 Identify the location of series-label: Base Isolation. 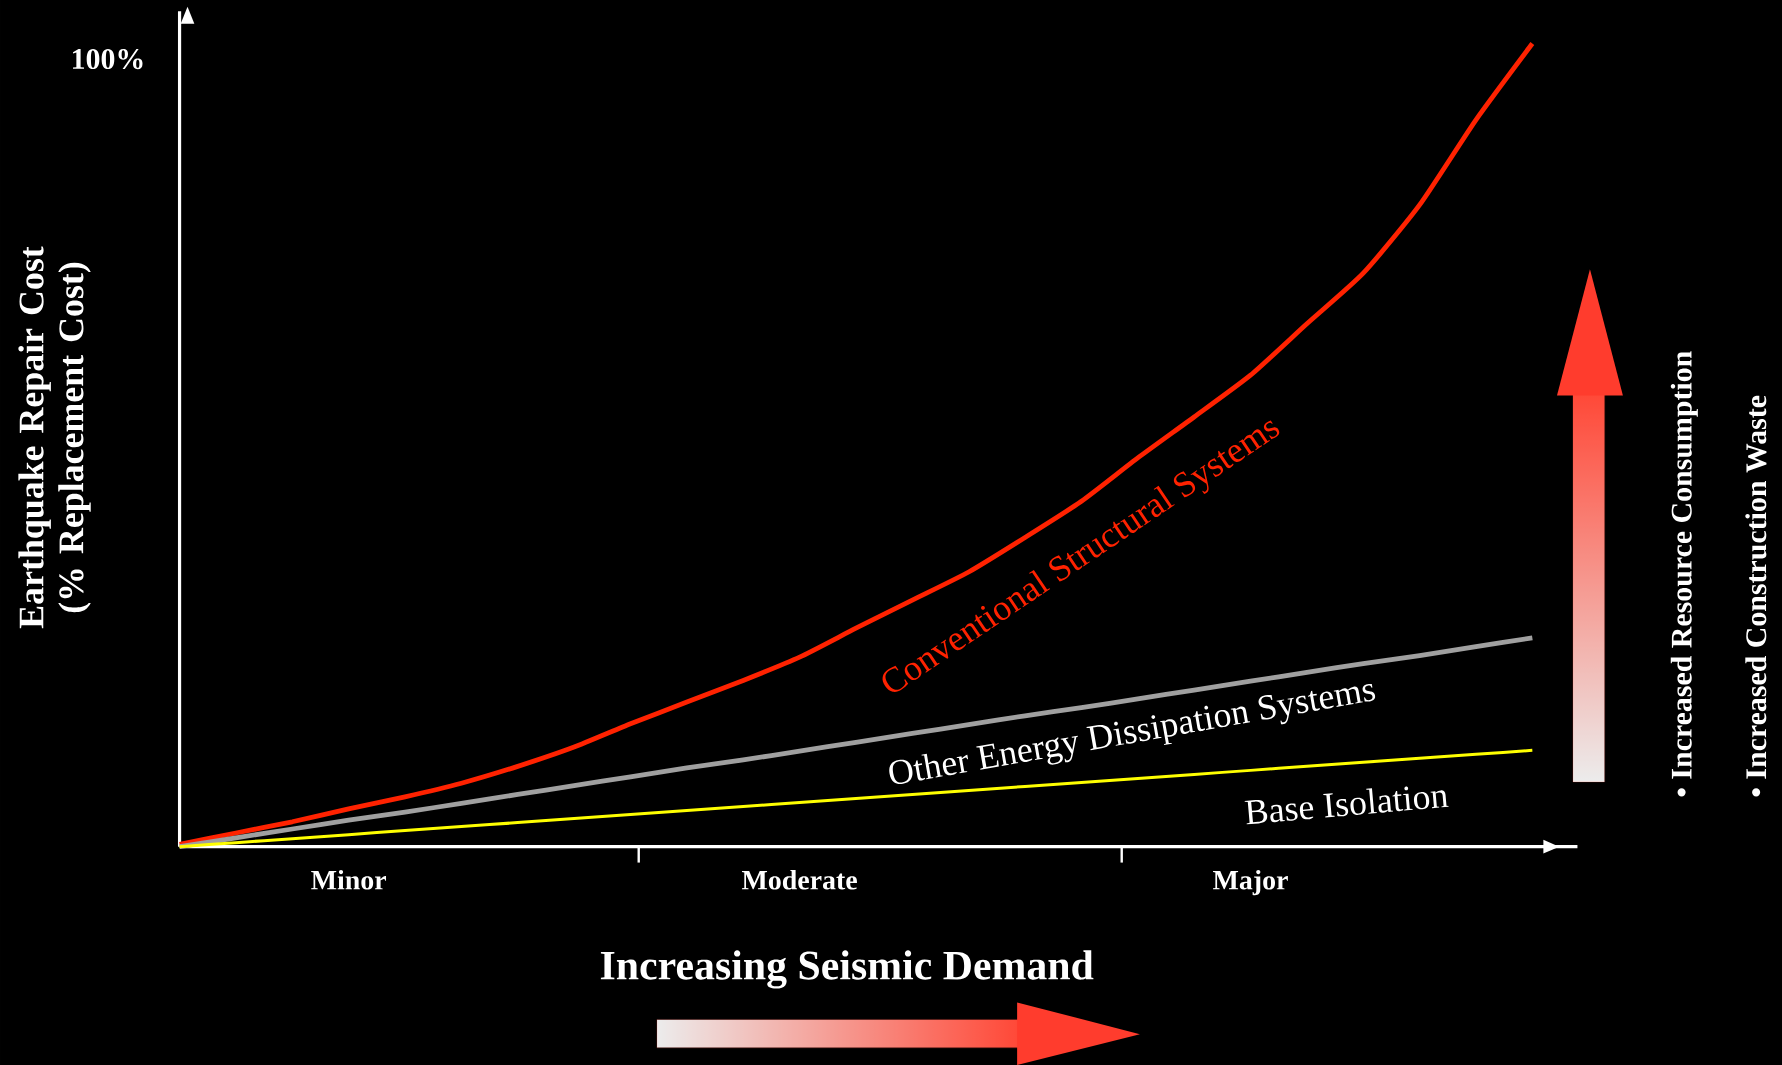
(1346, 805).